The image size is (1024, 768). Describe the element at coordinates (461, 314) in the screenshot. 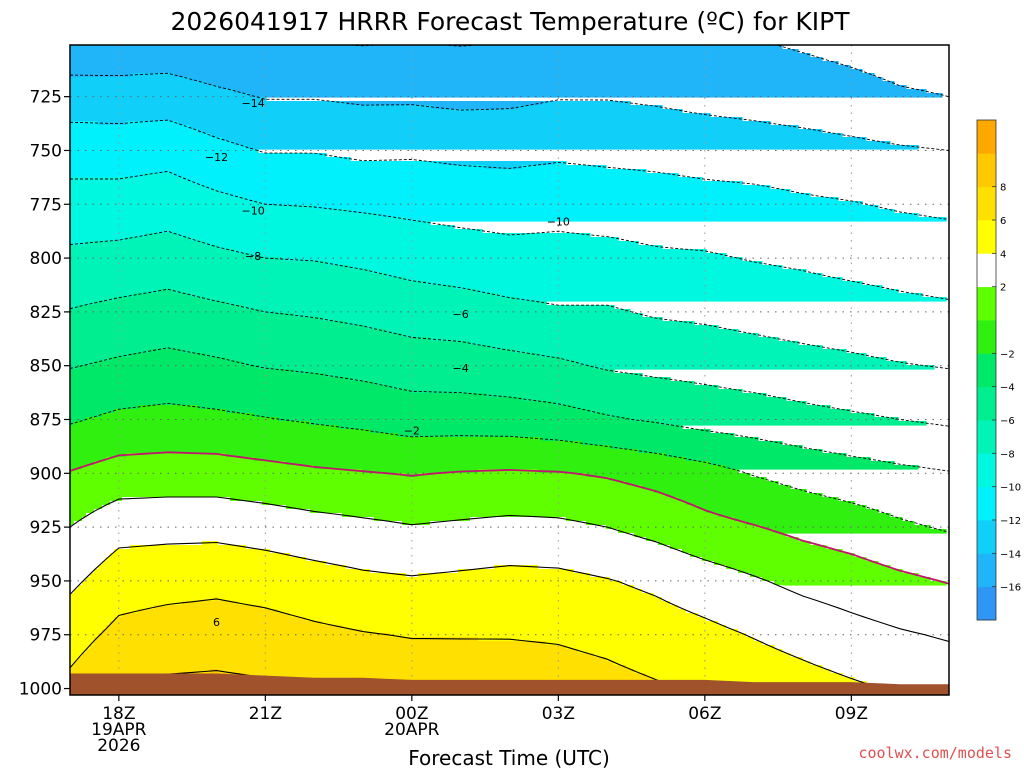

I see `contour-label: −6` at that location.